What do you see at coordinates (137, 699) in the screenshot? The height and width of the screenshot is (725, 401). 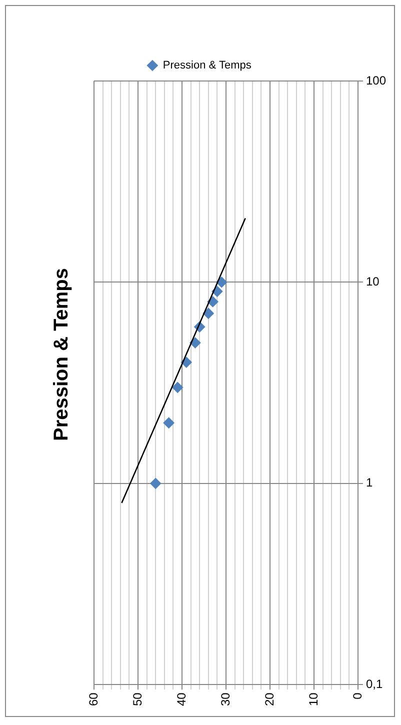 I see `x-tick-label: 50` at bounding box center [137, 699].